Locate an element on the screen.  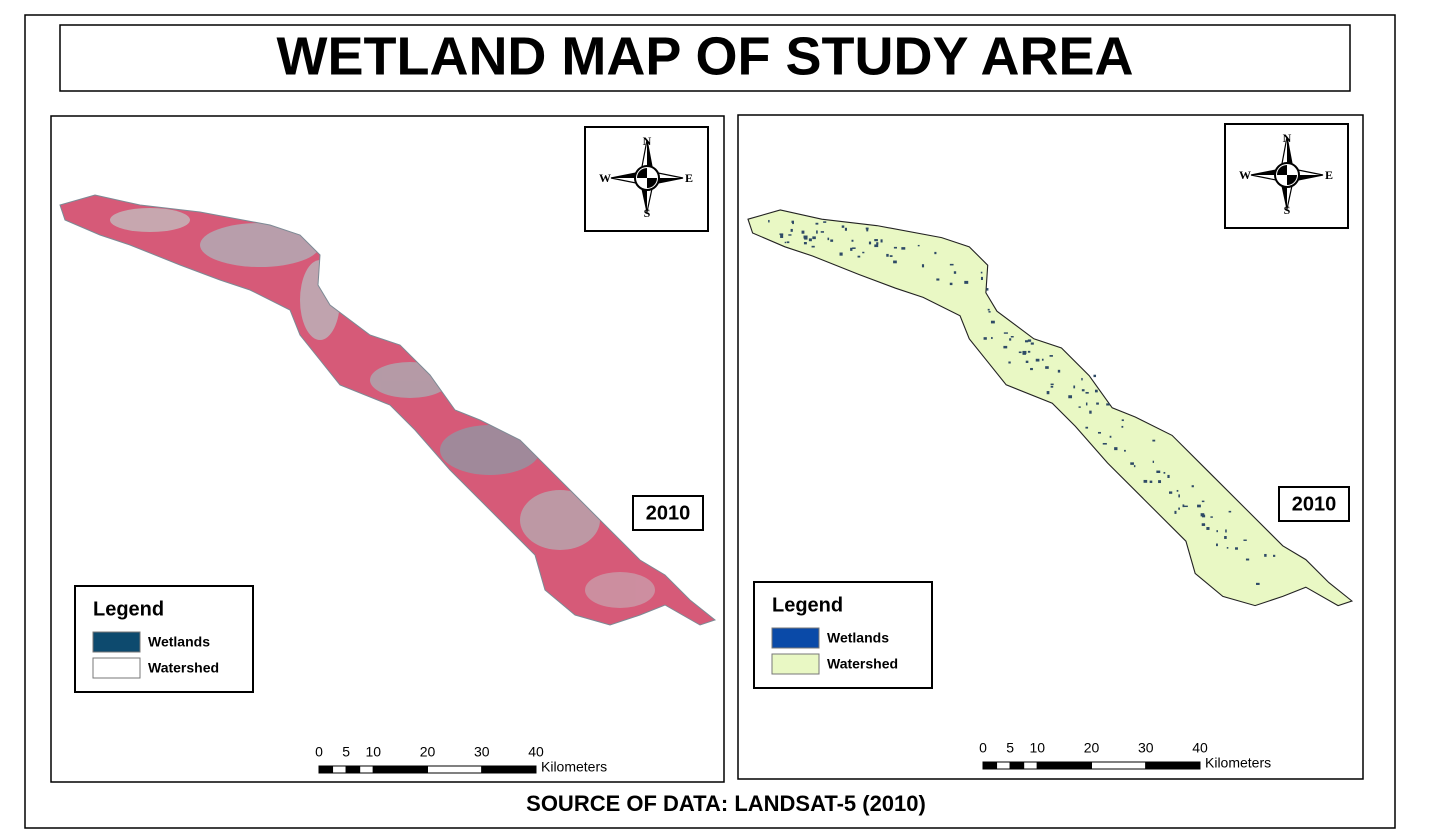
source-note: SOURCE OF DATA: LANDSAT-5 (2010) is located at coordinates (726, 803).